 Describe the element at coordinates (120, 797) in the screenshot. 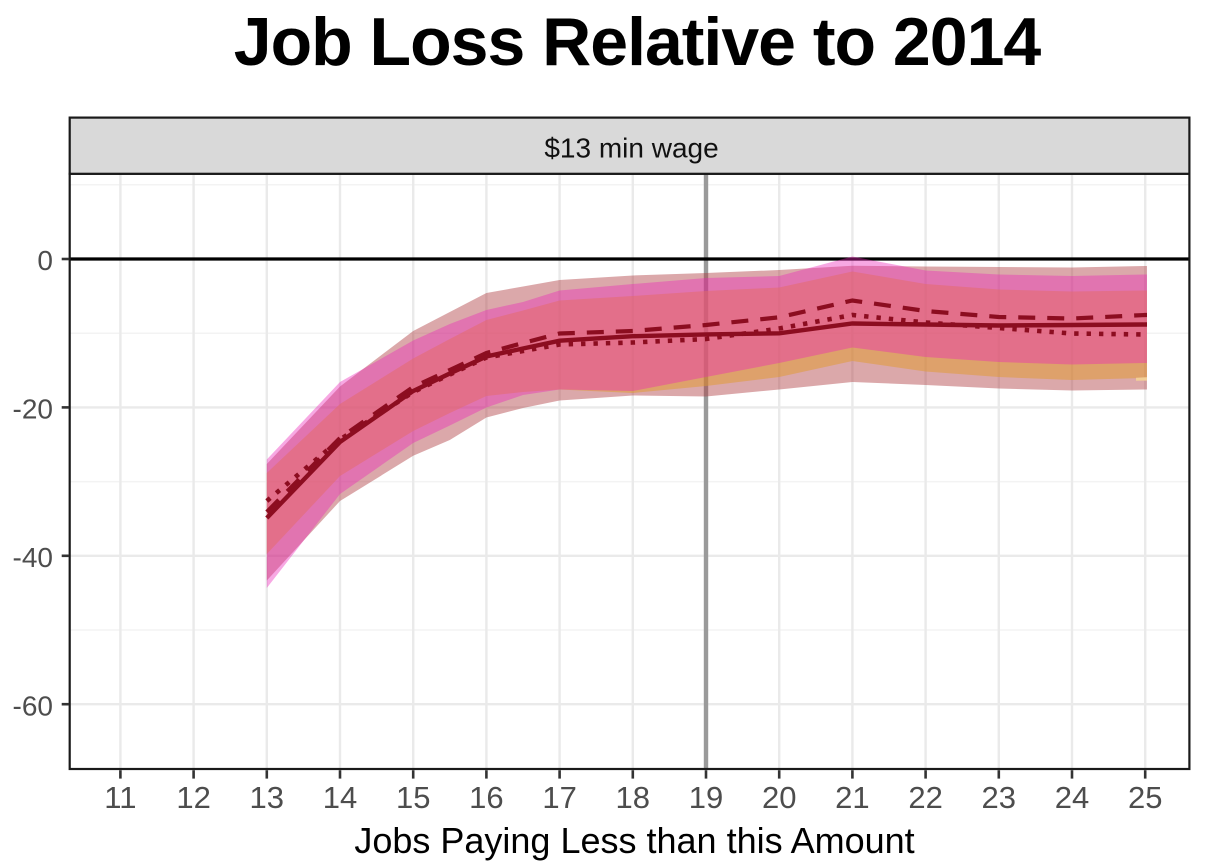

I see `svg-text: 11` at that location.